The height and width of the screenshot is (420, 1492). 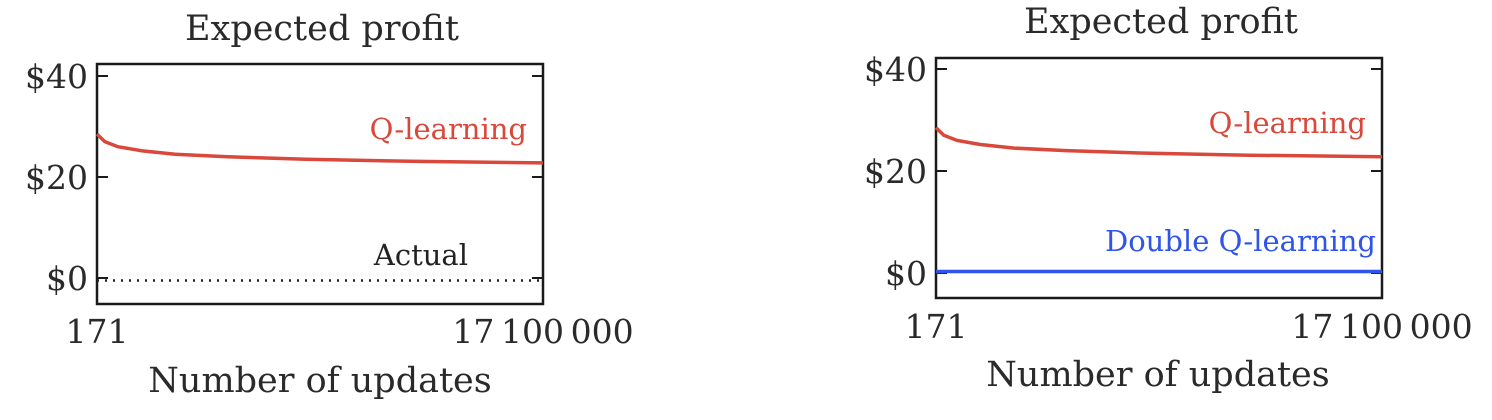 I want to click on left-xtick-label-171: 171, so click(x=97, y=331).